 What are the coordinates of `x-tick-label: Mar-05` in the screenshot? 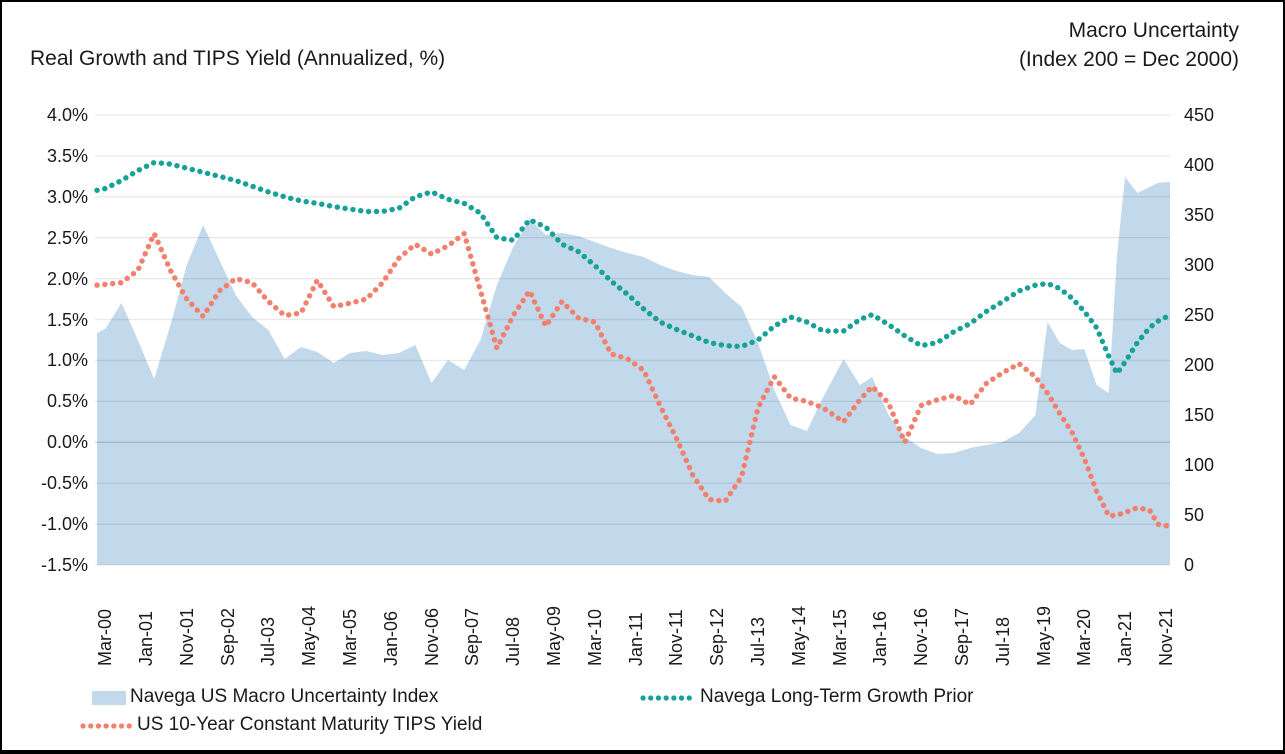 It's located at (349, 637).